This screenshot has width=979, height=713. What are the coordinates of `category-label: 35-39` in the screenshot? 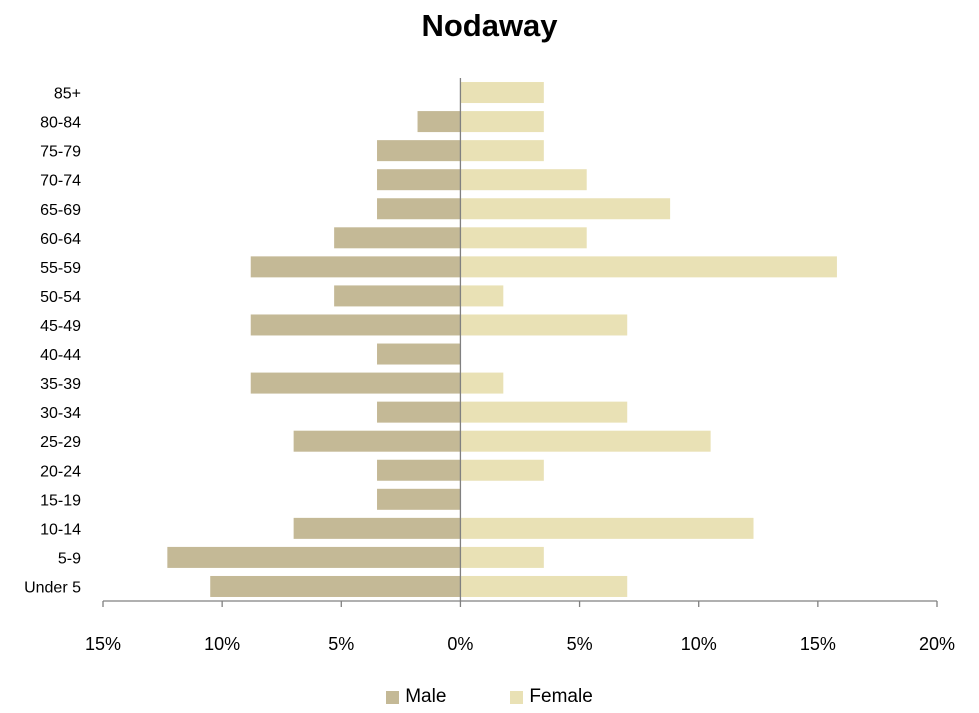 It's located at (60, 384).